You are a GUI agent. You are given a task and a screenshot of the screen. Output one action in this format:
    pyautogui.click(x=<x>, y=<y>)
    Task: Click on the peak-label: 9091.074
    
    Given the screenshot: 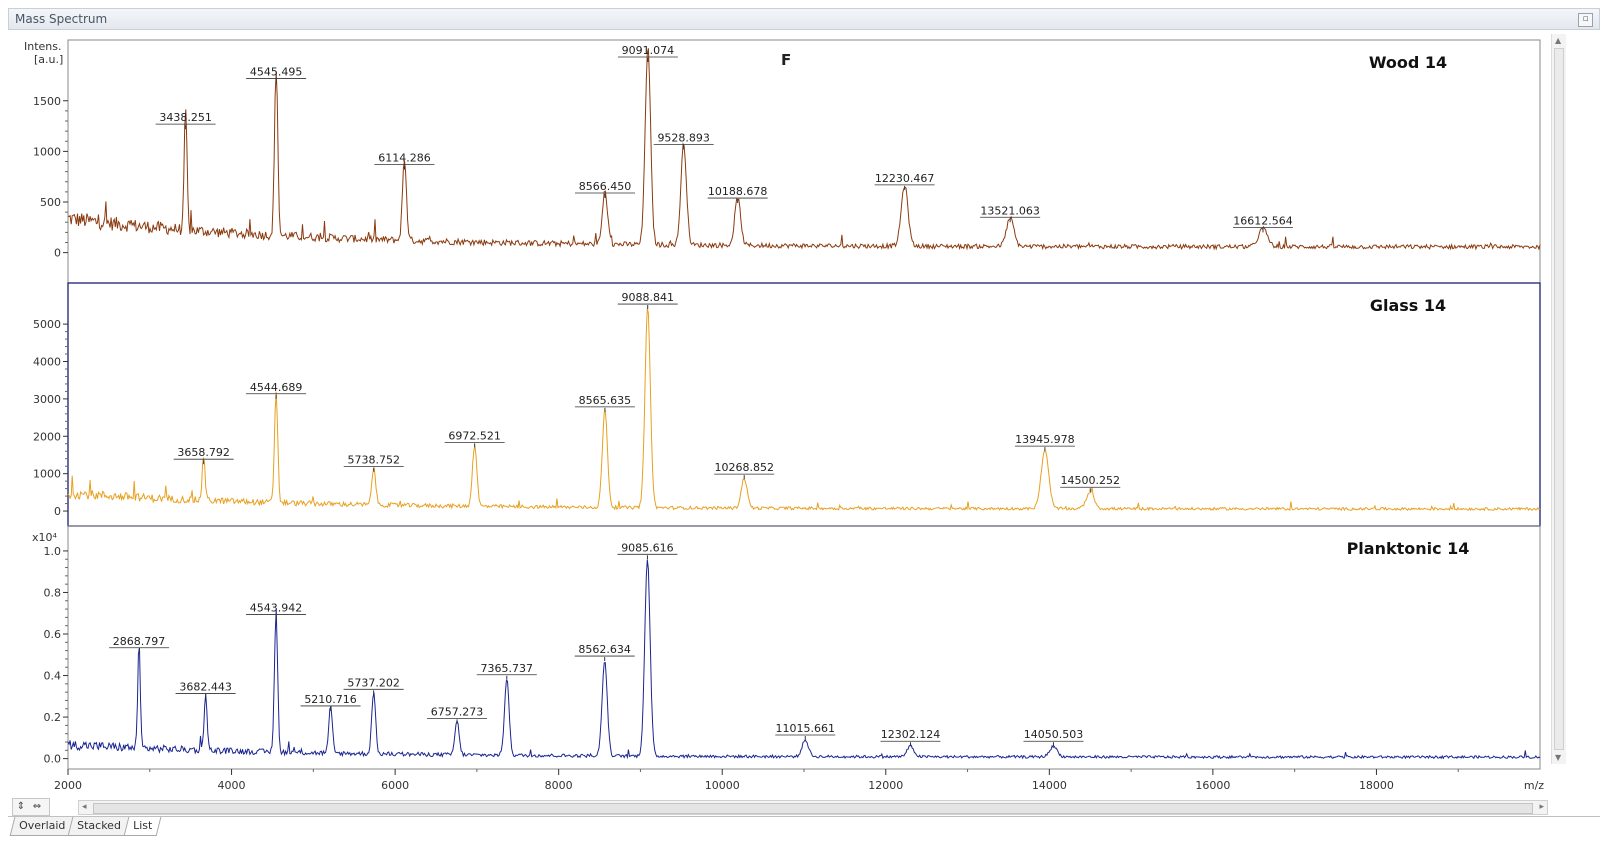 What is the action you would take?
    pyautogui.click(x=648, y=50)
    